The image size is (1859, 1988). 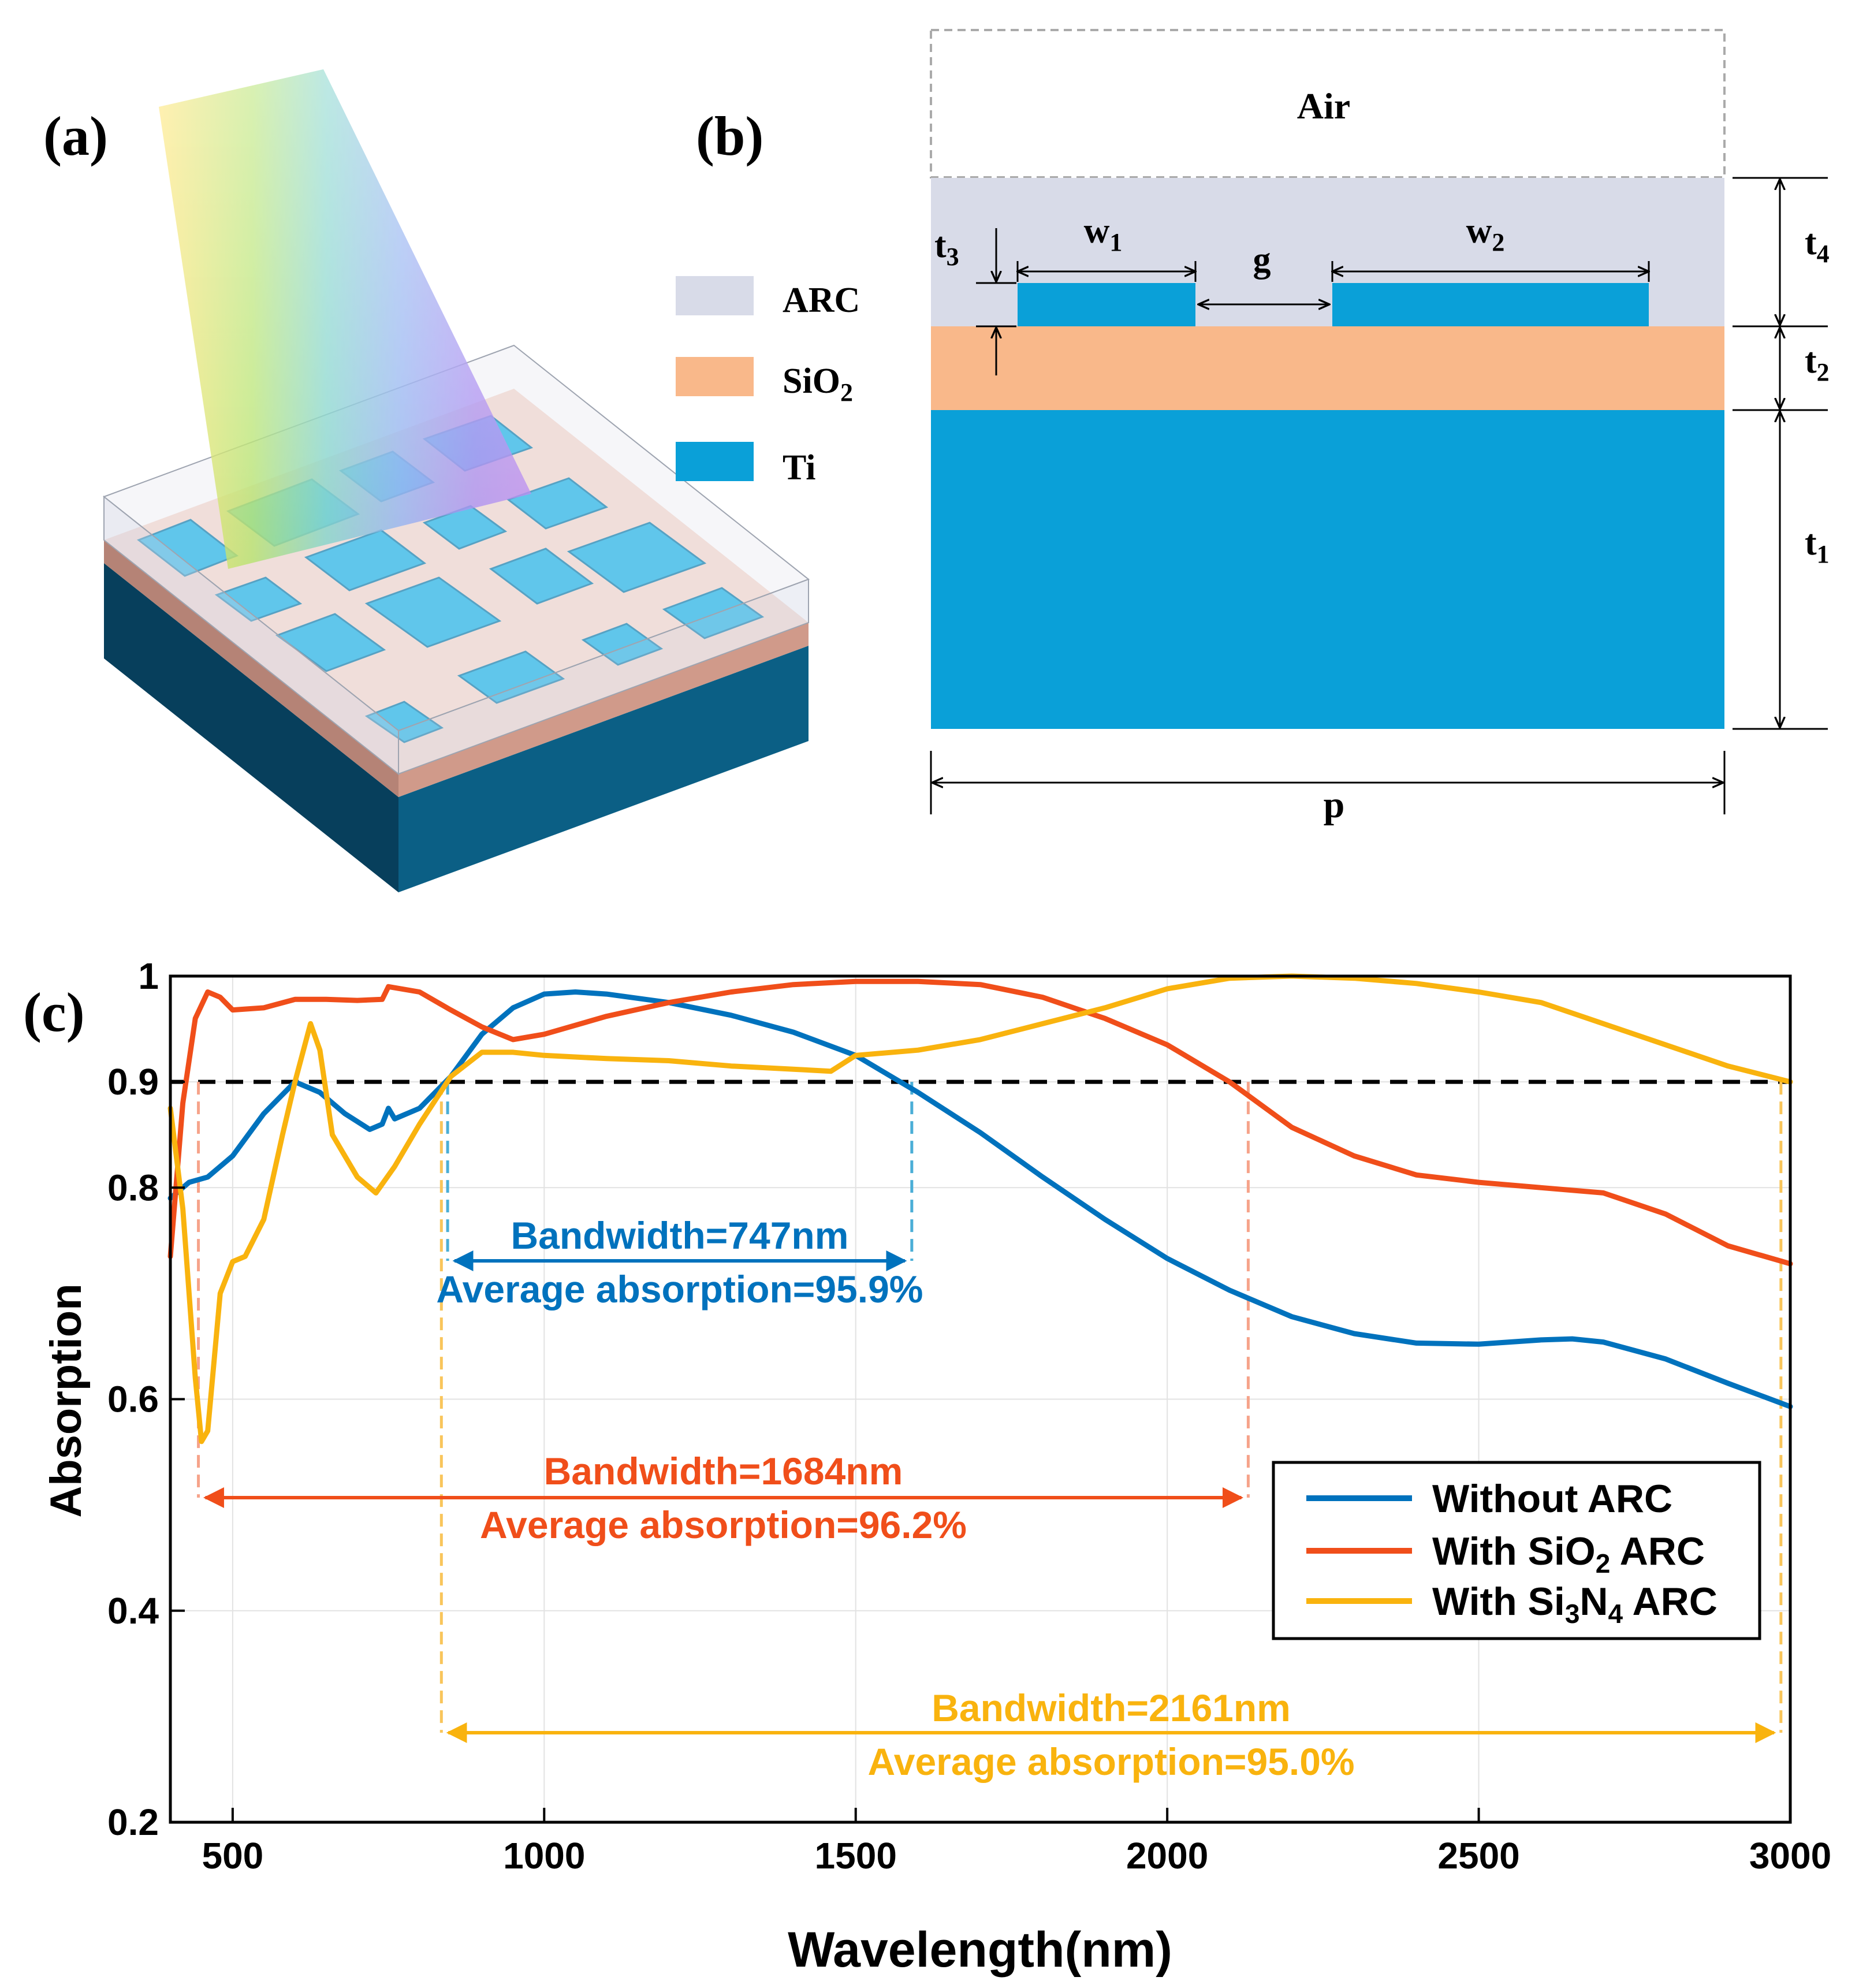 I want to click on y-tick-label: 0.4, so click(x=133, y=1611).